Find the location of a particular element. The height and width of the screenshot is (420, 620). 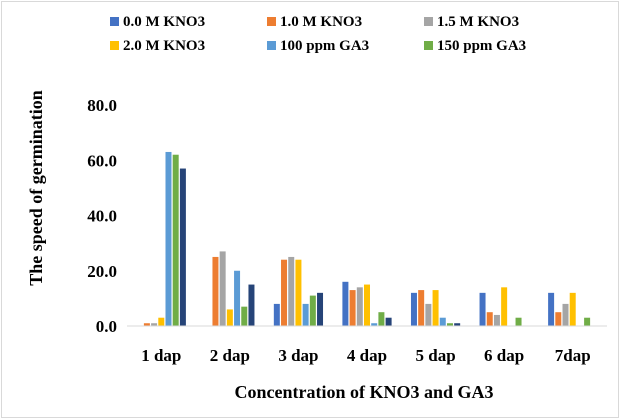

y-axis: 0.0 20.0 40.0 60.0 80.0 is located at coordinates (102, 216).